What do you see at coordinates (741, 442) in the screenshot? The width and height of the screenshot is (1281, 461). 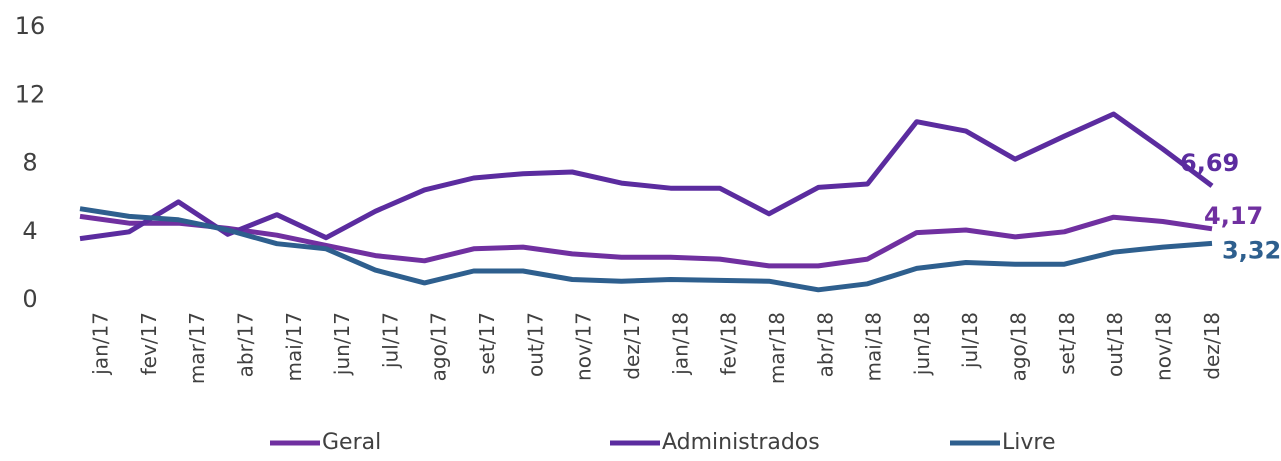 I see `legend-label: Administrados` at bounding box center [741, 442].